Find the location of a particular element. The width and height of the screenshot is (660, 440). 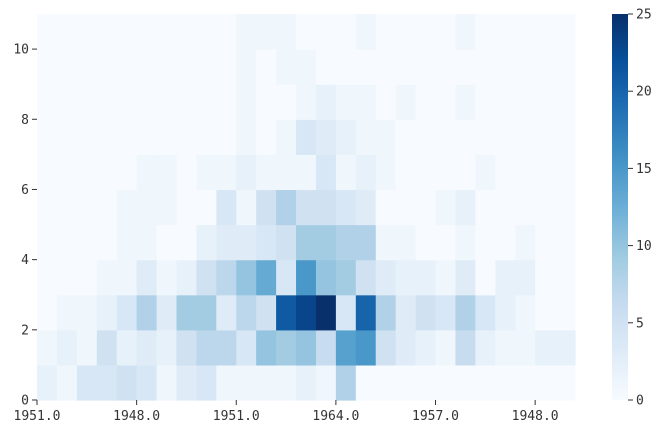

x-tick-label: 1948.0 is located at coordinates (136, 416).